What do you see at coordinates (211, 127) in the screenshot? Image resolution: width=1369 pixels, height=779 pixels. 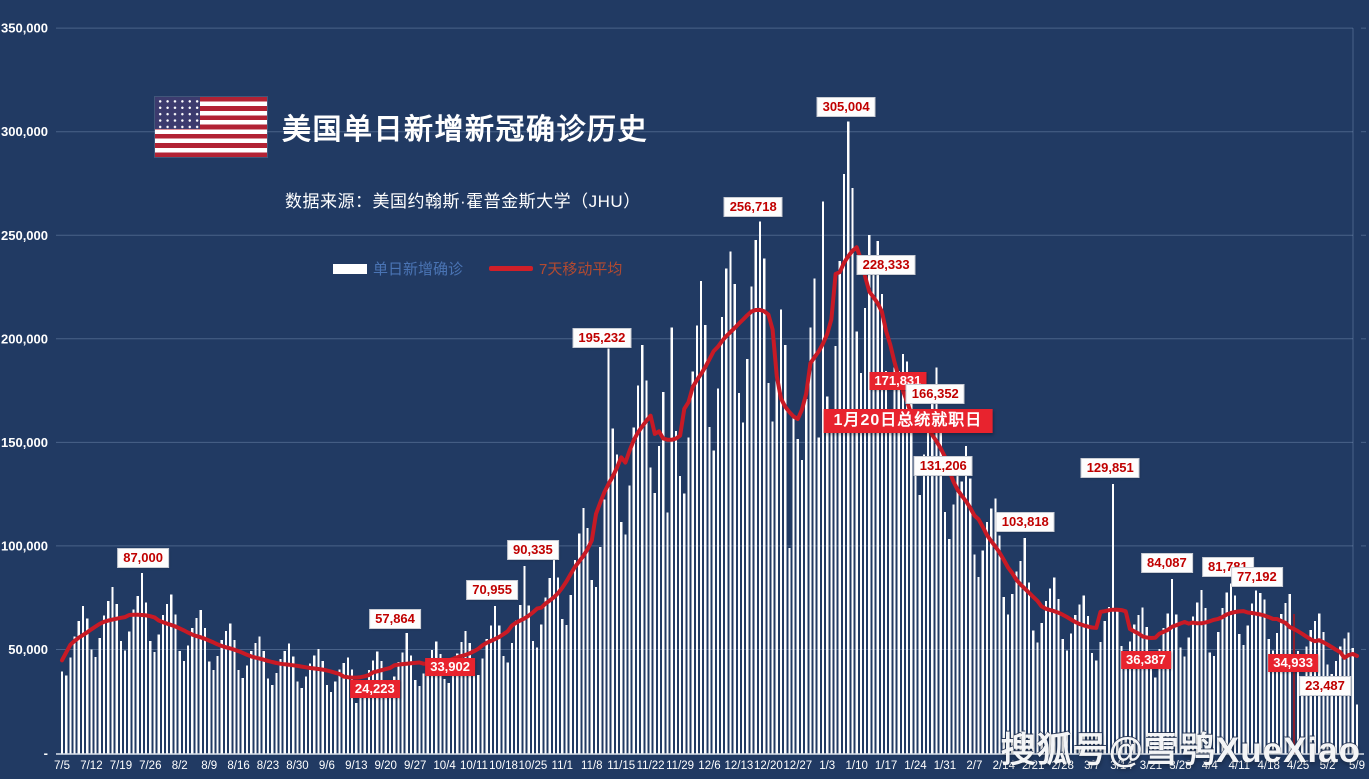 I see `us-flag-icon` at bounding box center [211, 127].